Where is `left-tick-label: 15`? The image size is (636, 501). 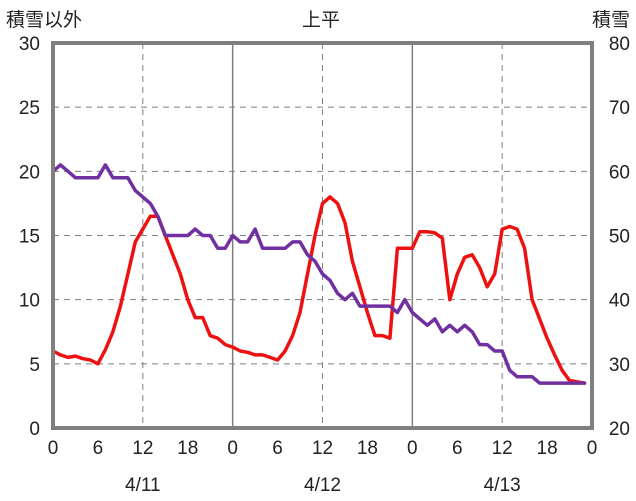 left-tick-label: 15 is located at coordinates (29, 237).